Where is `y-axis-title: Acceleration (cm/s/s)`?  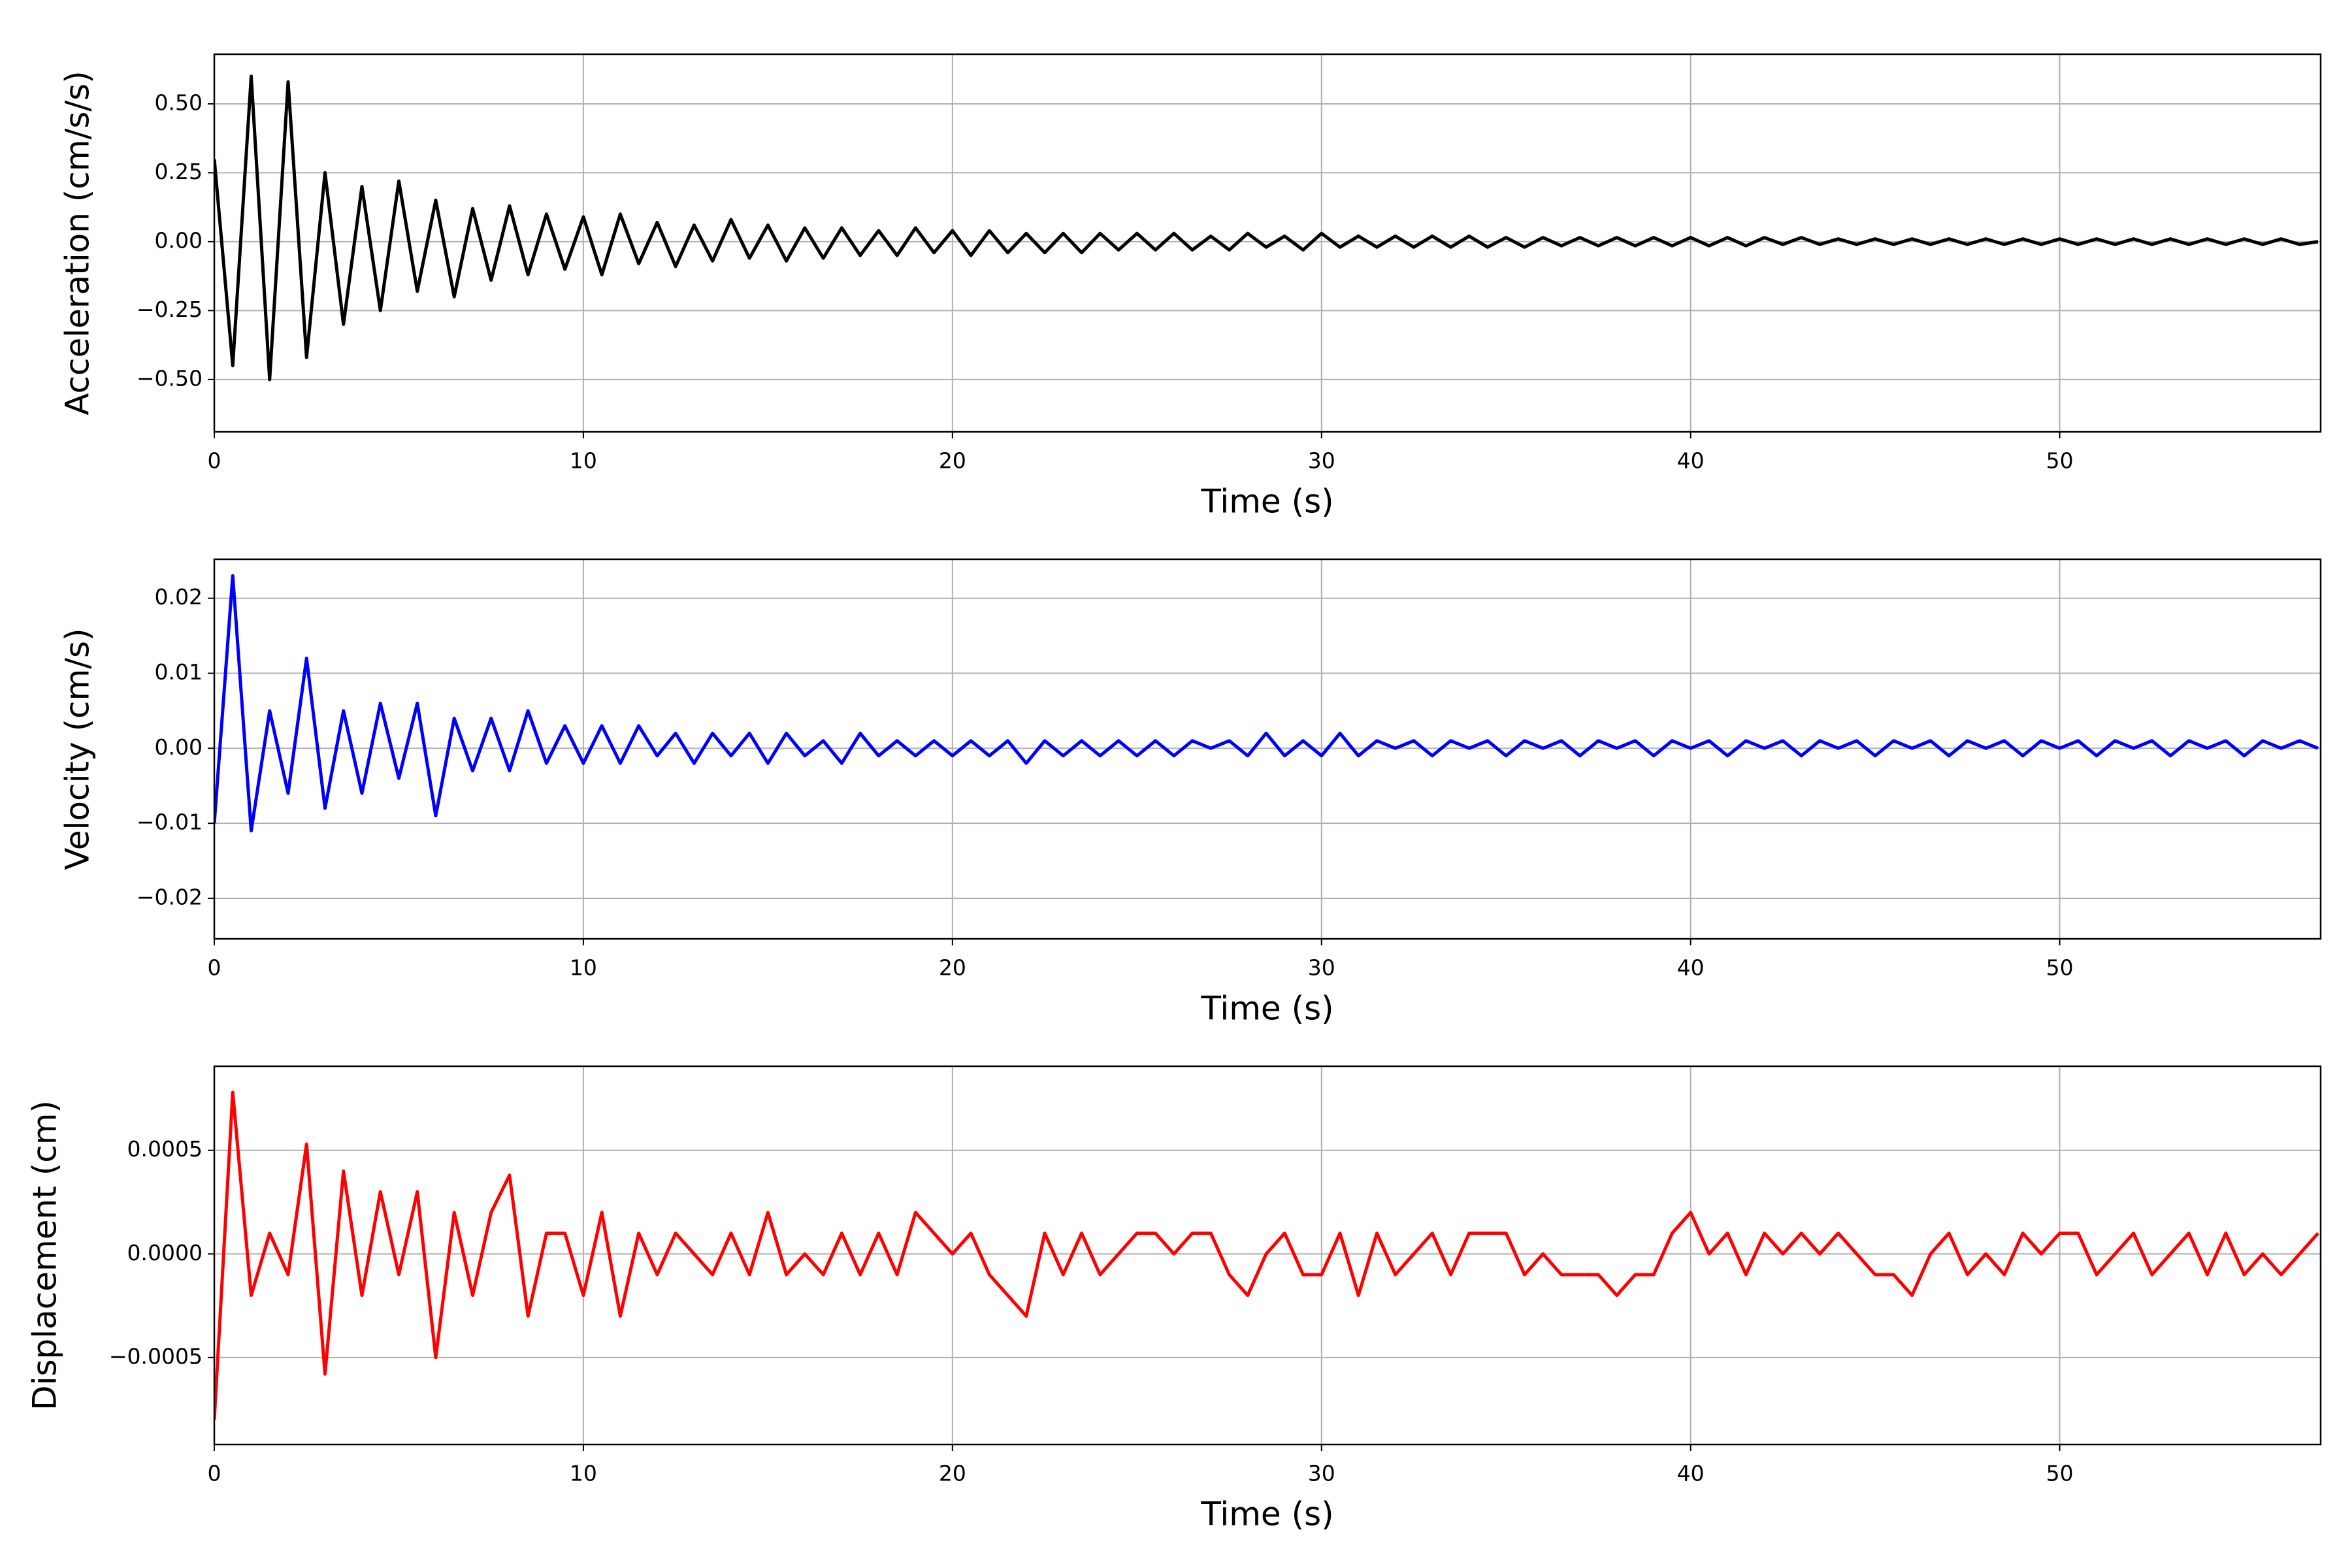 y-axis-title: Acceleration (cm/s/s) is located at coordinates (78, 243).